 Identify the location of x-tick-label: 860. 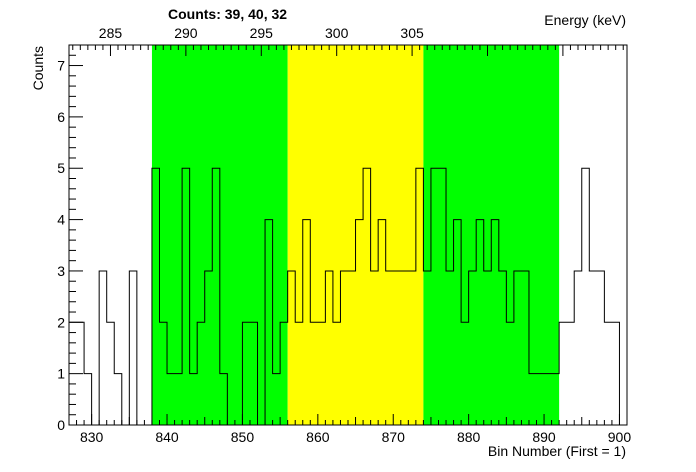
(318, 437).